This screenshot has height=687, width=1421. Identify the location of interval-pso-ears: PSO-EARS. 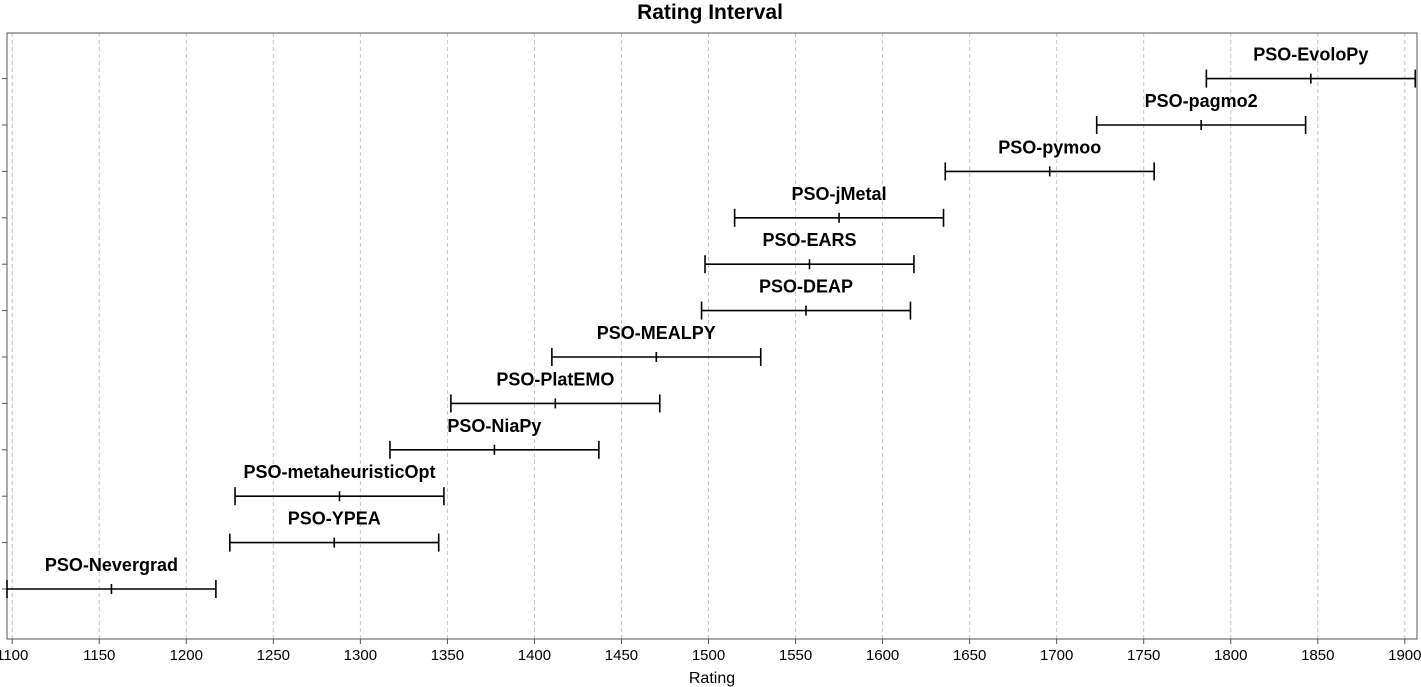
(809, 252).